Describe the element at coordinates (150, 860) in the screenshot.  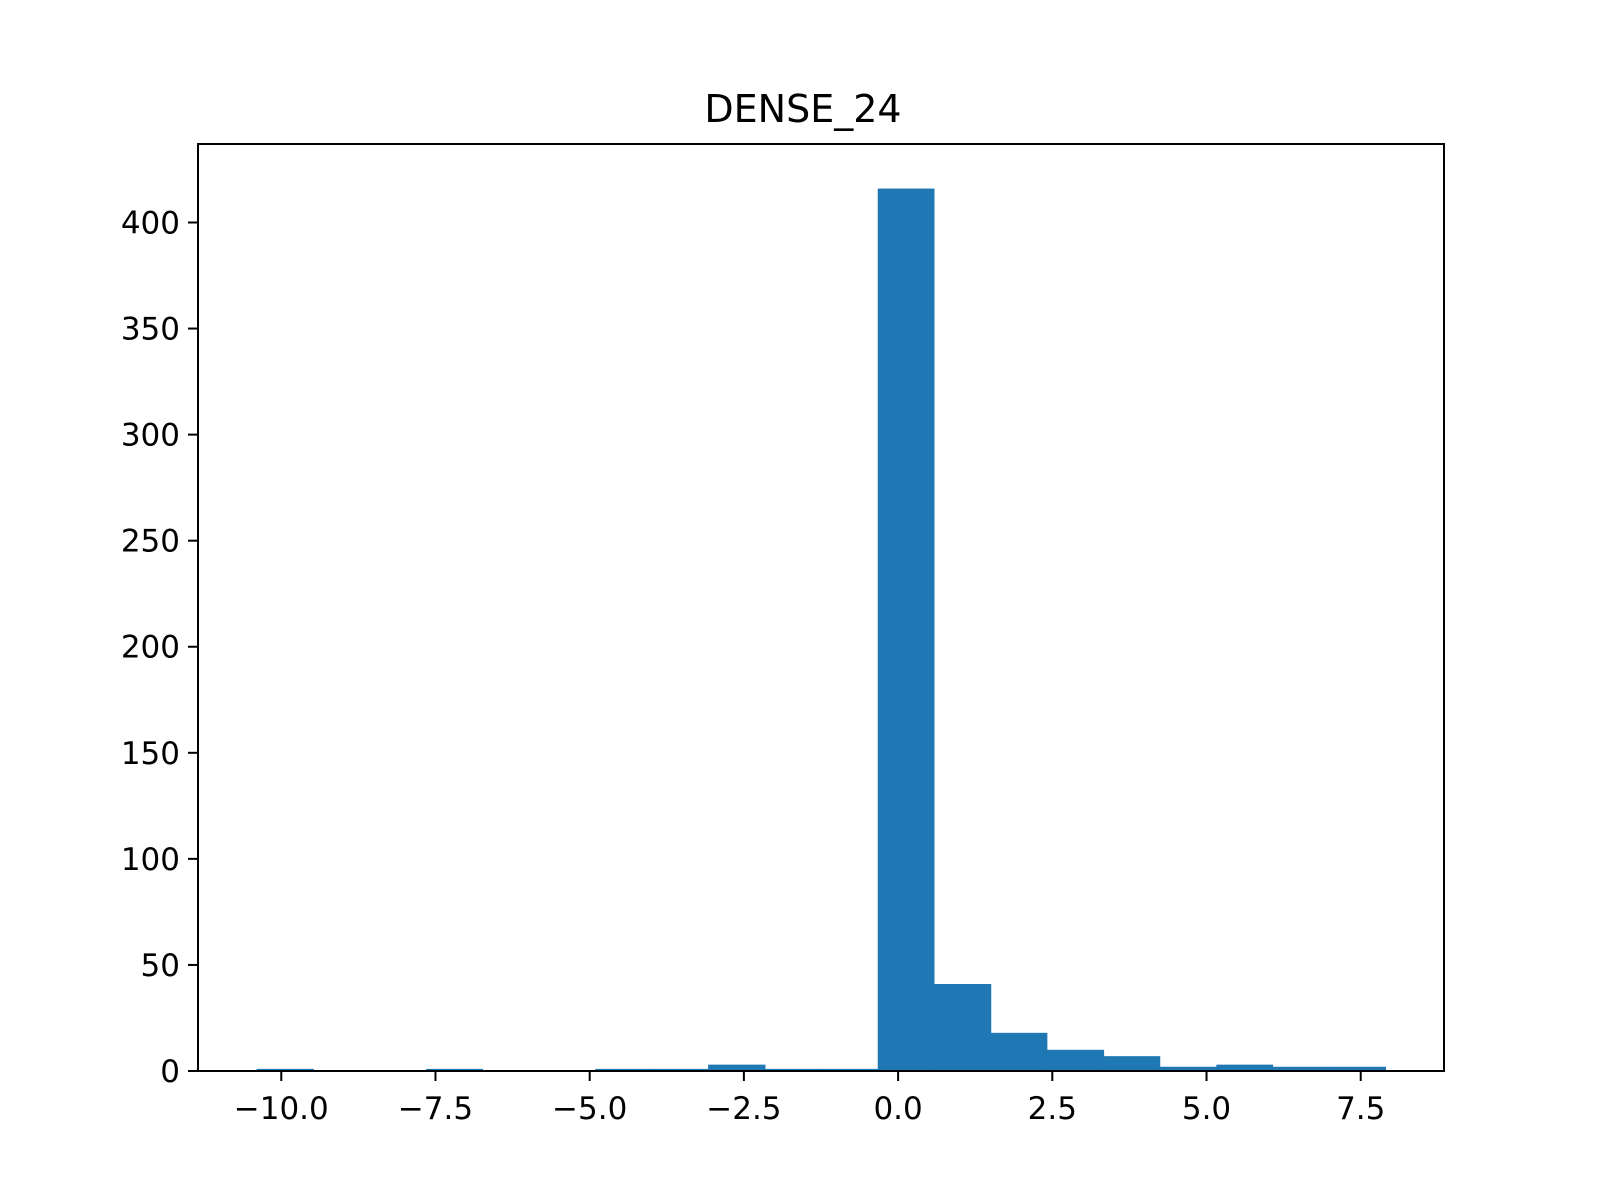
I see `y-tick-label: 100` at that location.